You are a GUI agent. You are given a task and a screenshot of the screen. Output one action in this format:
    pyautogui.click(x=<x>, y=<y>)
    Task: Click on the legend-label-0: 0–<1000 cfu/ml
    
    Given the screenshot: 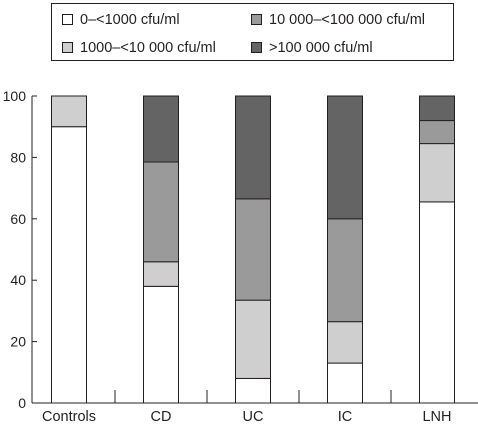 What is the action you would take?
    pyautogui.click(x=130, y=20)
    